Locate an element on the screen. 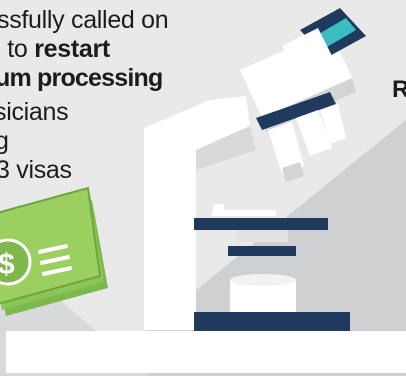  headline-line-4: sicians is located at coordinates (34, 112).